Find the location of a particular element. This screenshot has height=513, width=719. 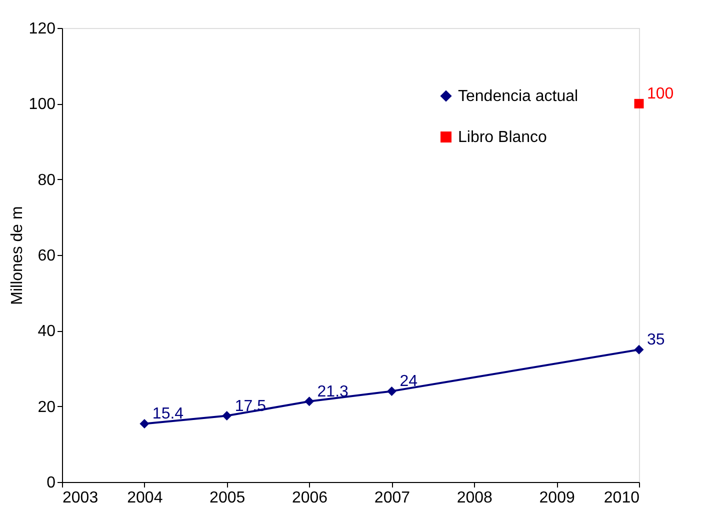

y-tick-label: 80 is located at coordinates (47, 180).